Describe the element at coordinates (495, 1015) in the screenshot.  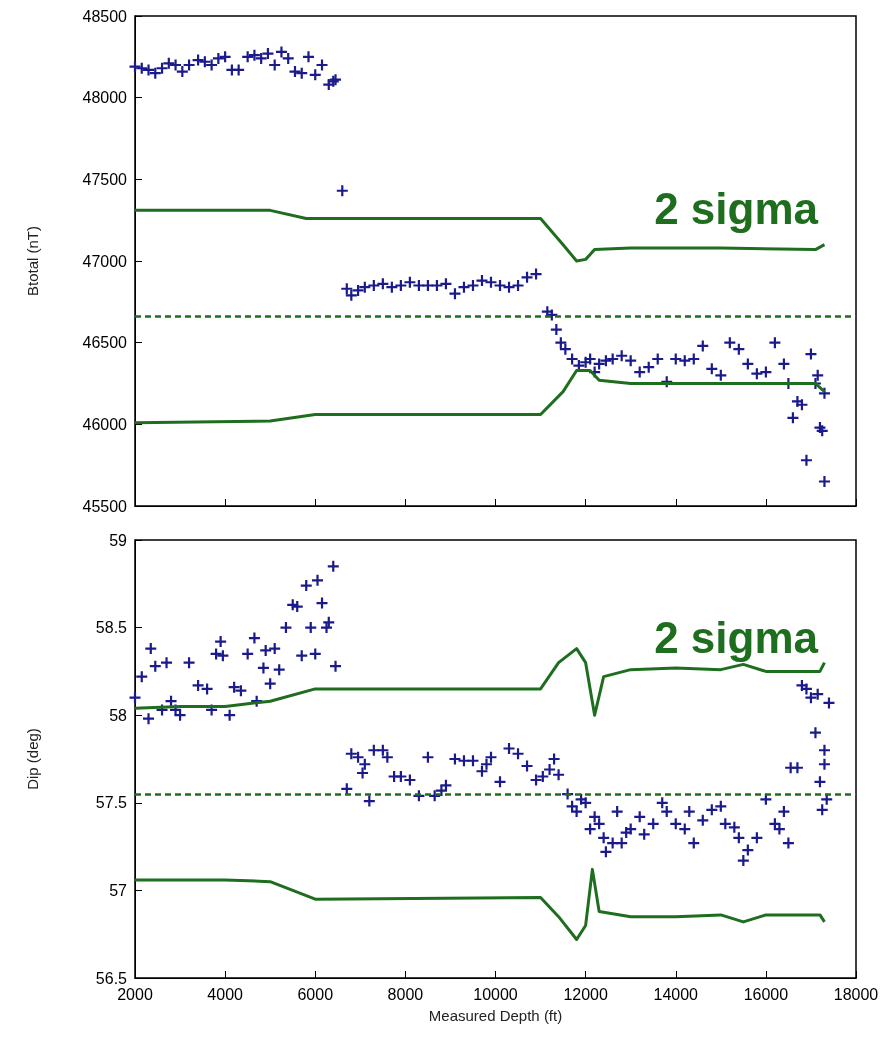
I see `x-axis-title: Measured Depth (ft)` at that location.